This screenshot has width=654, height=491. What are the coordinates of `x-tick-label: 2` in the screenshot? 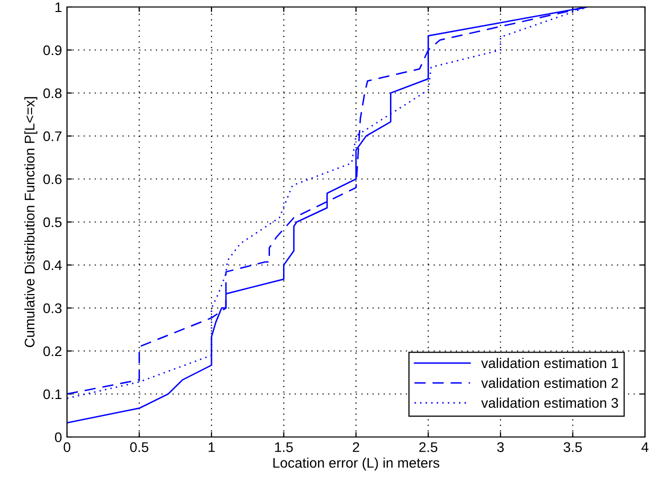 It's located at (356, 447).